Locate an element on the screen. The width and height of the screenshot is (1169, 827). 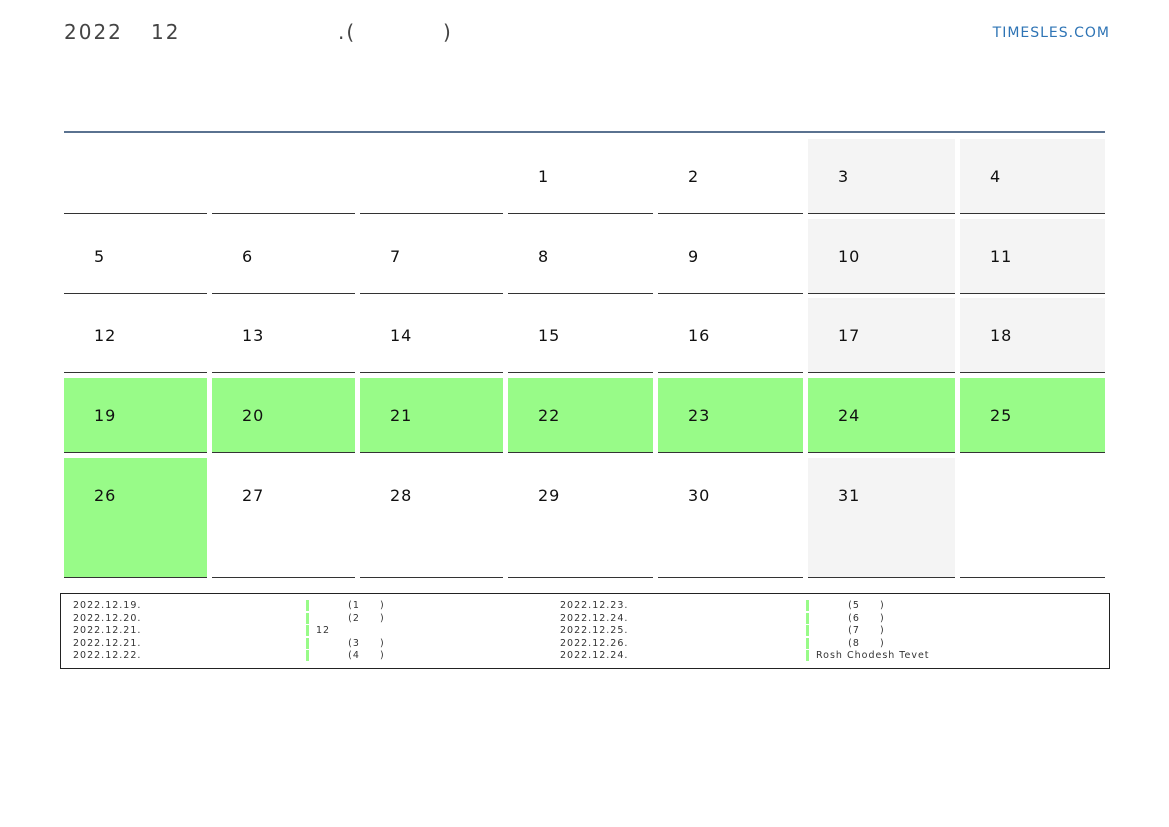
event-note: (3 ) is located at coordinates (350, 643).